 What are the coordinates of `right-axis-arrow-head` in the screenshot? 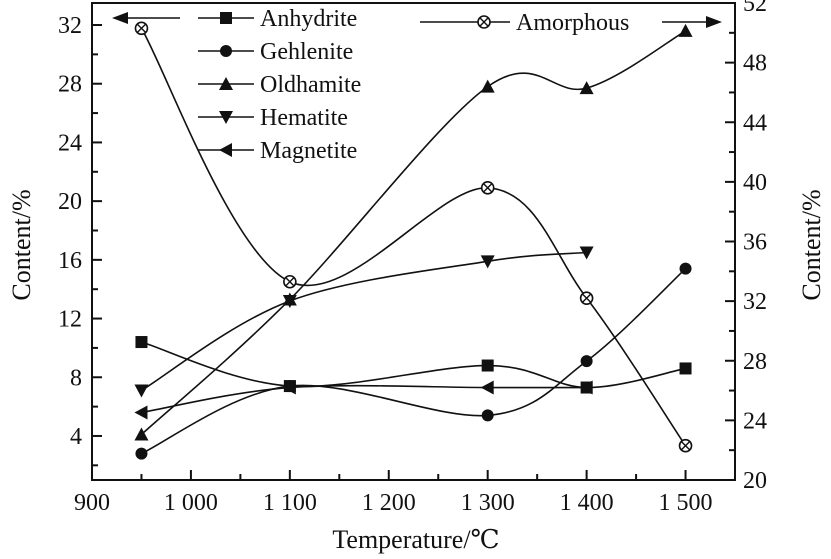 It's located at (714, 22).